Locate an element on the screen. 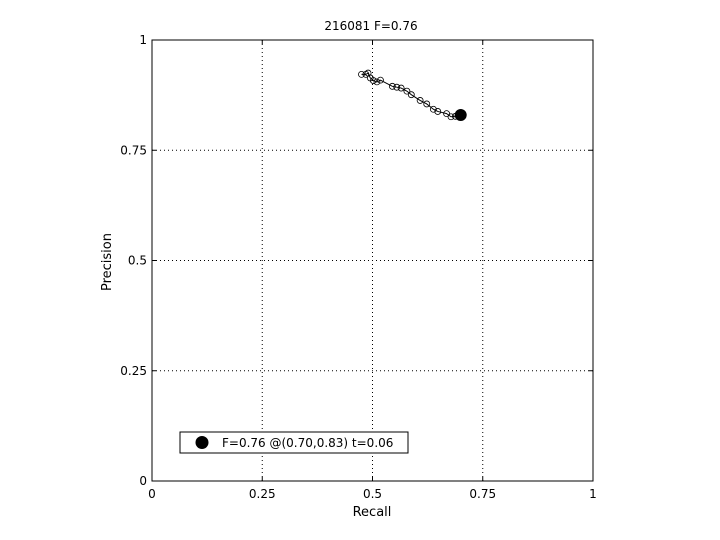  x-axis-label: Recall is located at coordinates (372, 512).